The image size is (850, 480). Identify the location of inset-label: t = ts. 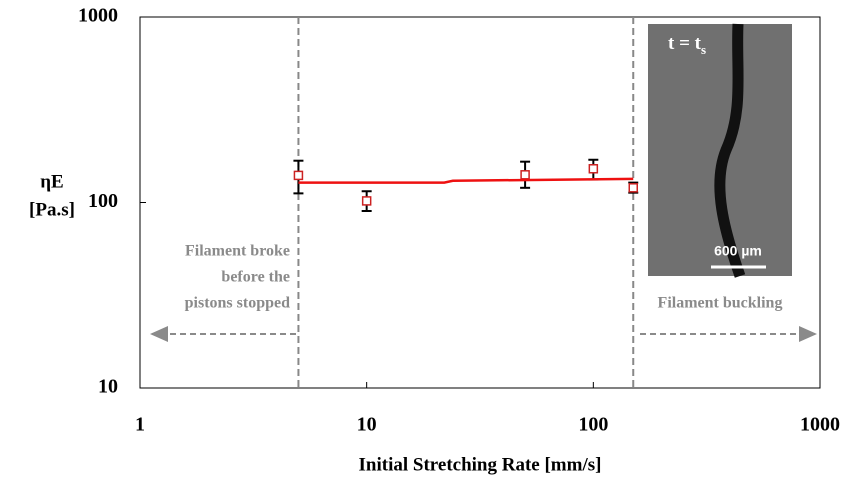
(687, 45).